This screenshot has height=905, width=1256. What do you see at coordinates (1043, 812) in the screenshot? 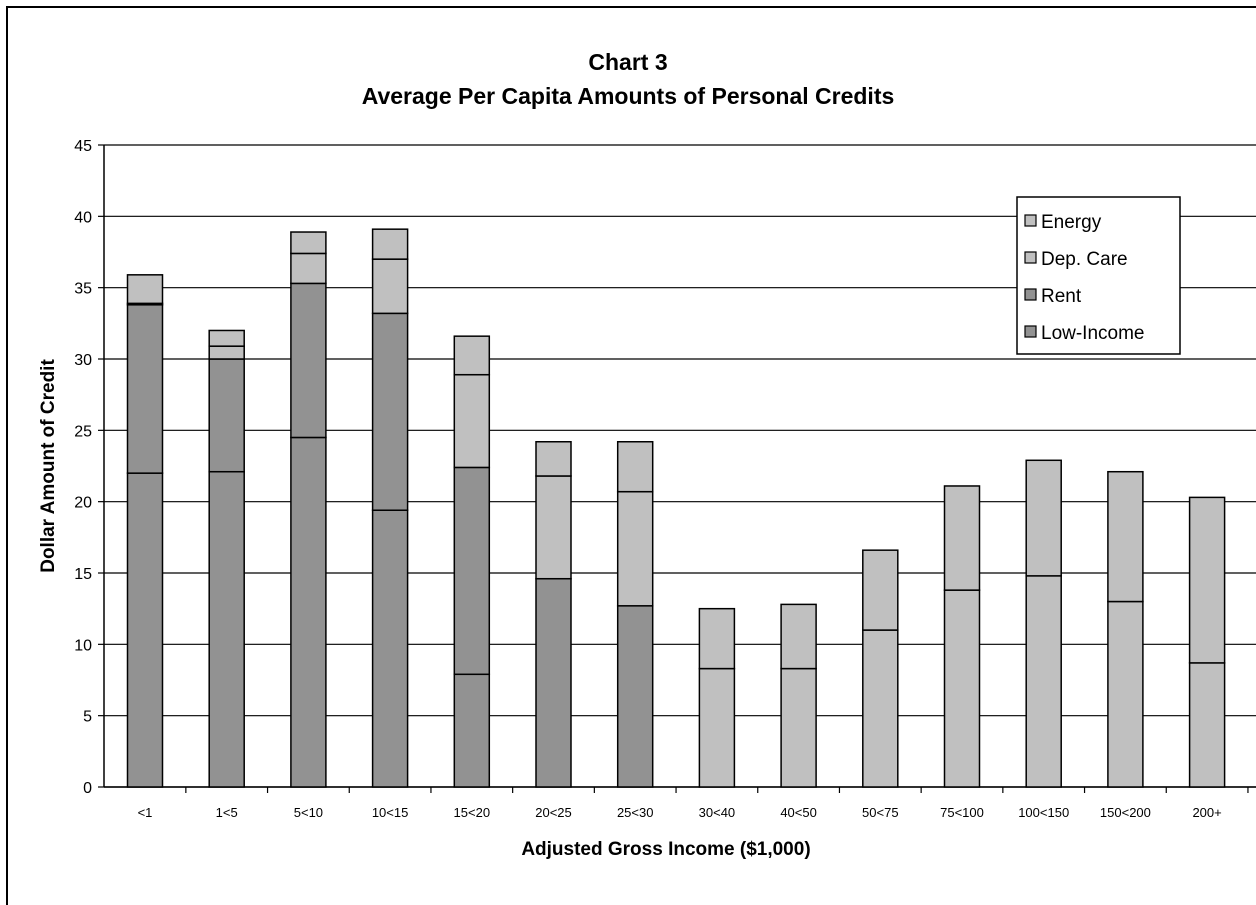
I see `x-tick-label: 100<150` at bounding box center [1043, 812].